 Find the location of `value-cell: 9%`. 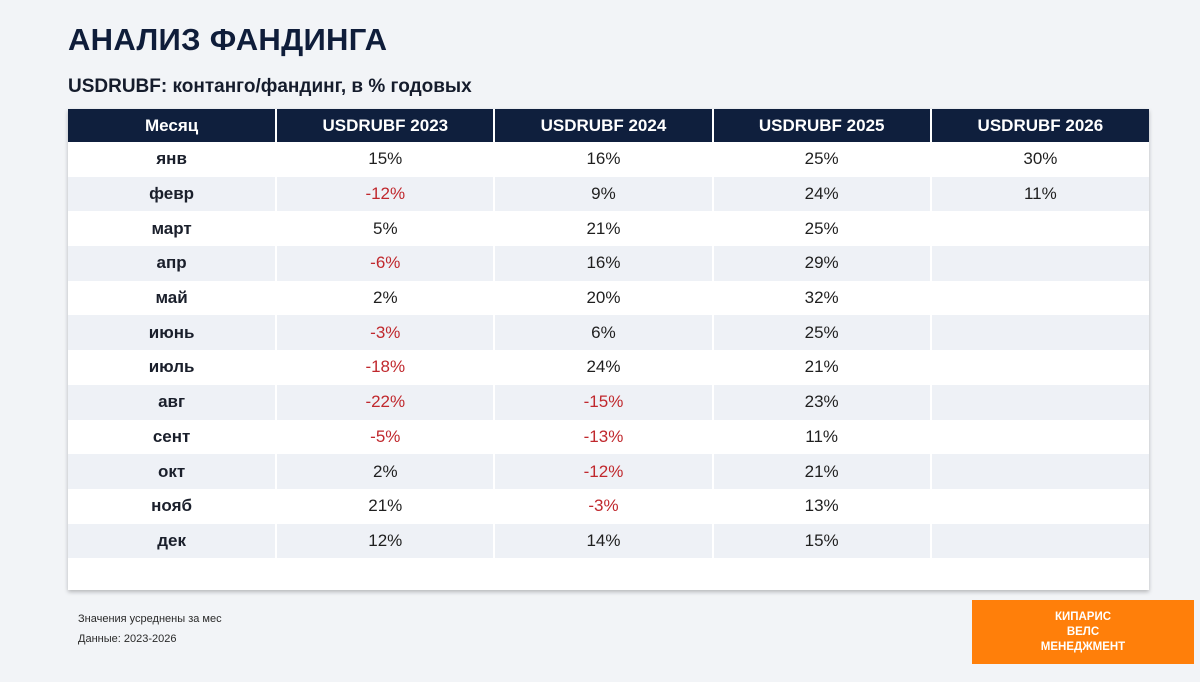

value-cell: 9% is located at coordinates (603, 194).